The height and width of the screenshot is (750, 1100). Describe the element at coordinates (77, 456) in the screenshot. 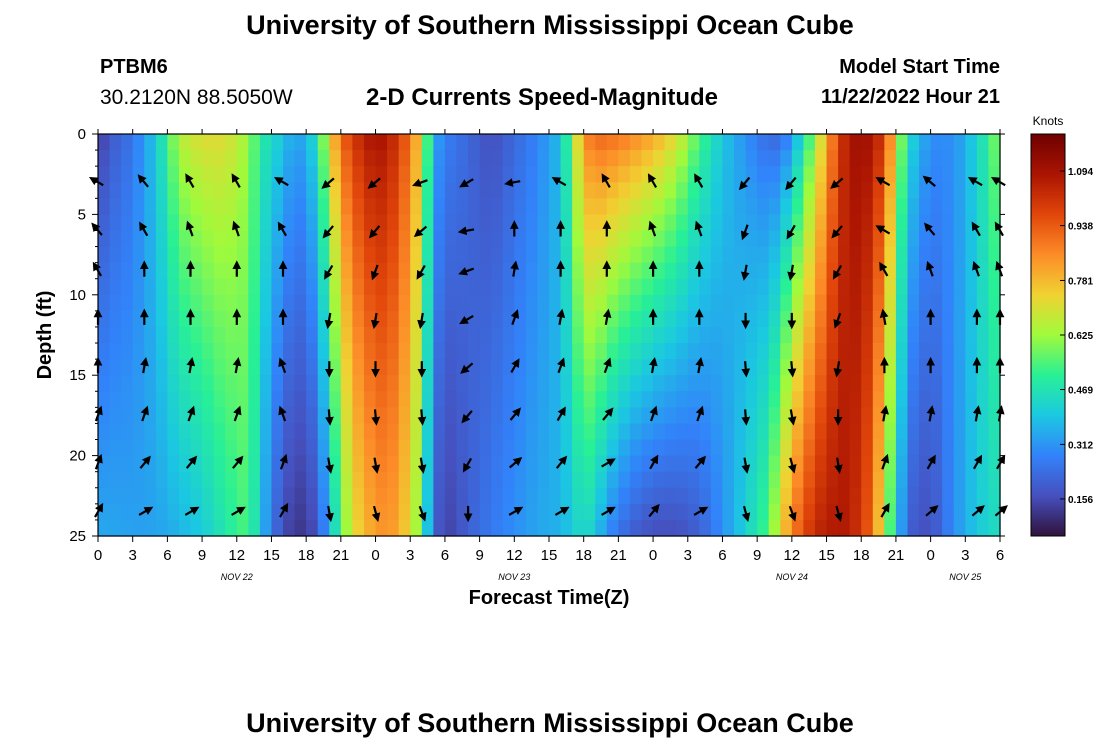

I see `y-tick-label: 20` at that location.